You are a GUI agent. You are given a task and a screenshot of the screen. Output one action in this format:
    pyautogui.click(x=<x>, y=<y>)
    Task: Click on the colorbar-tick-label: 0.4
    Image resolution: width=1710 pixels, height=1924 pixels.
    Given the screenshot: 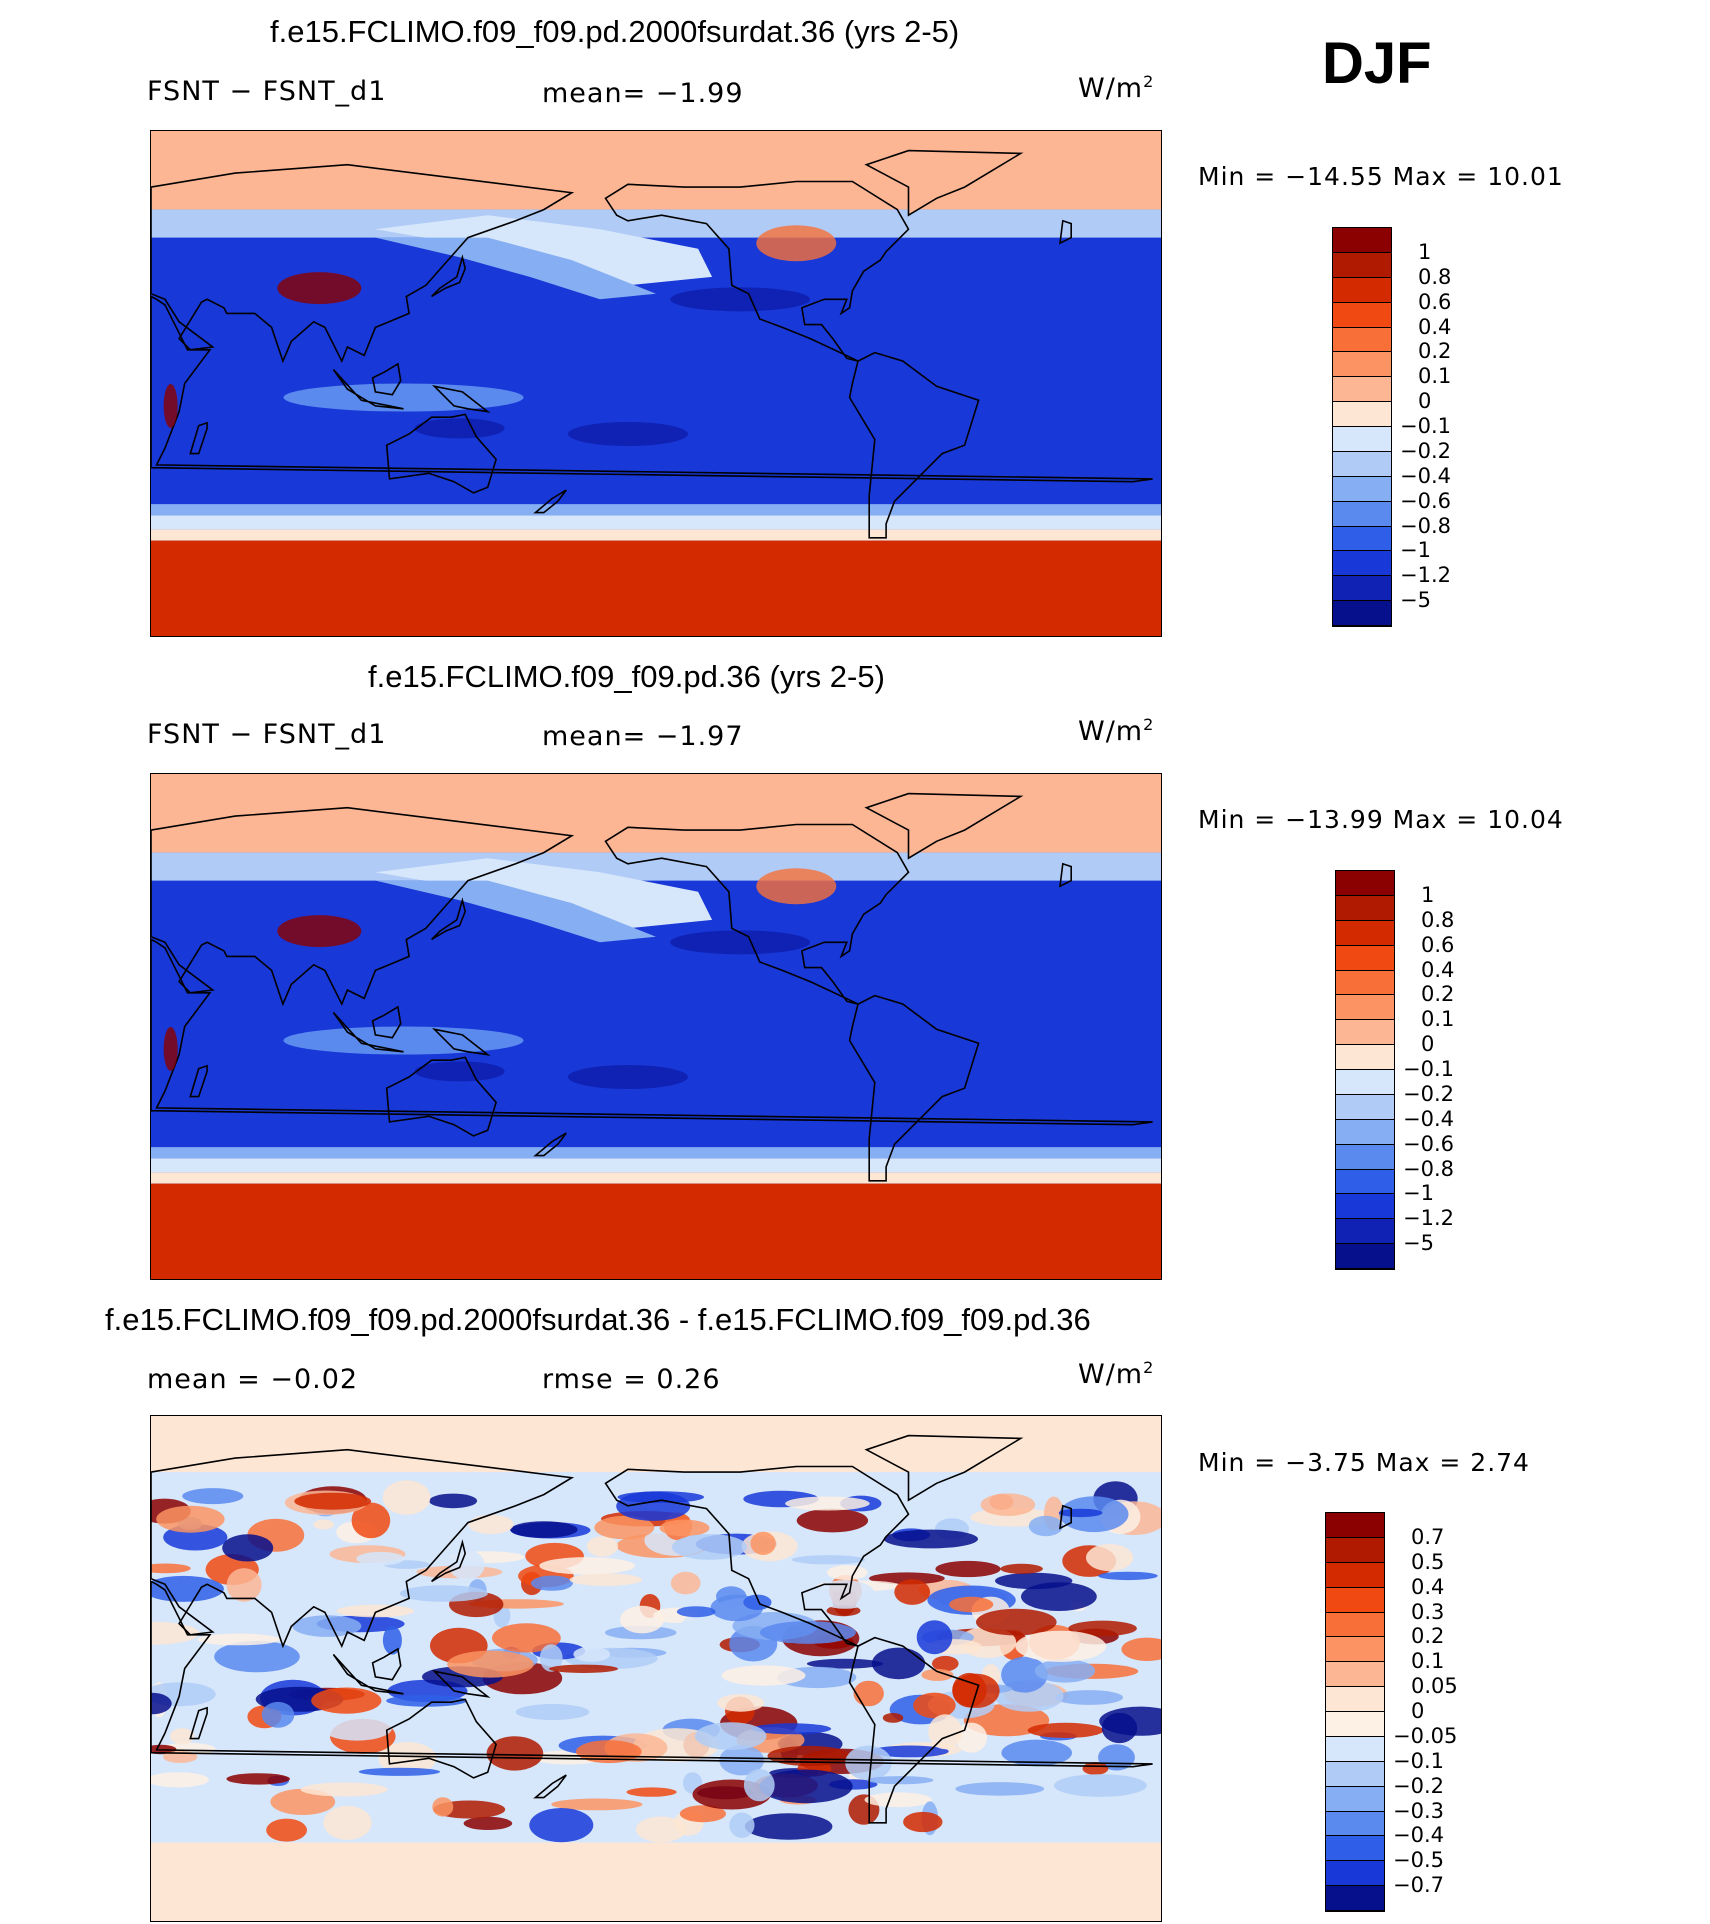 What is the action you would take?
    pyautogui.click(x=1438, y=969)
    